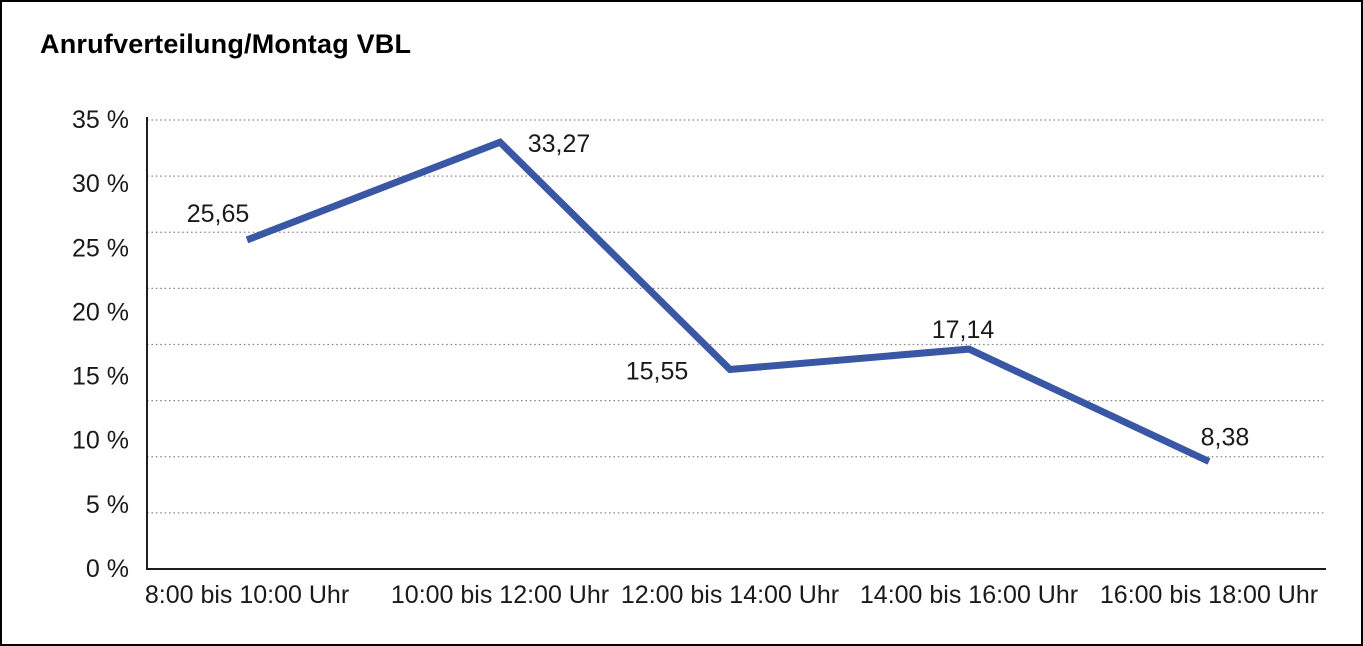  I want to click on data-point-label: 17,14, so click(963, 330).